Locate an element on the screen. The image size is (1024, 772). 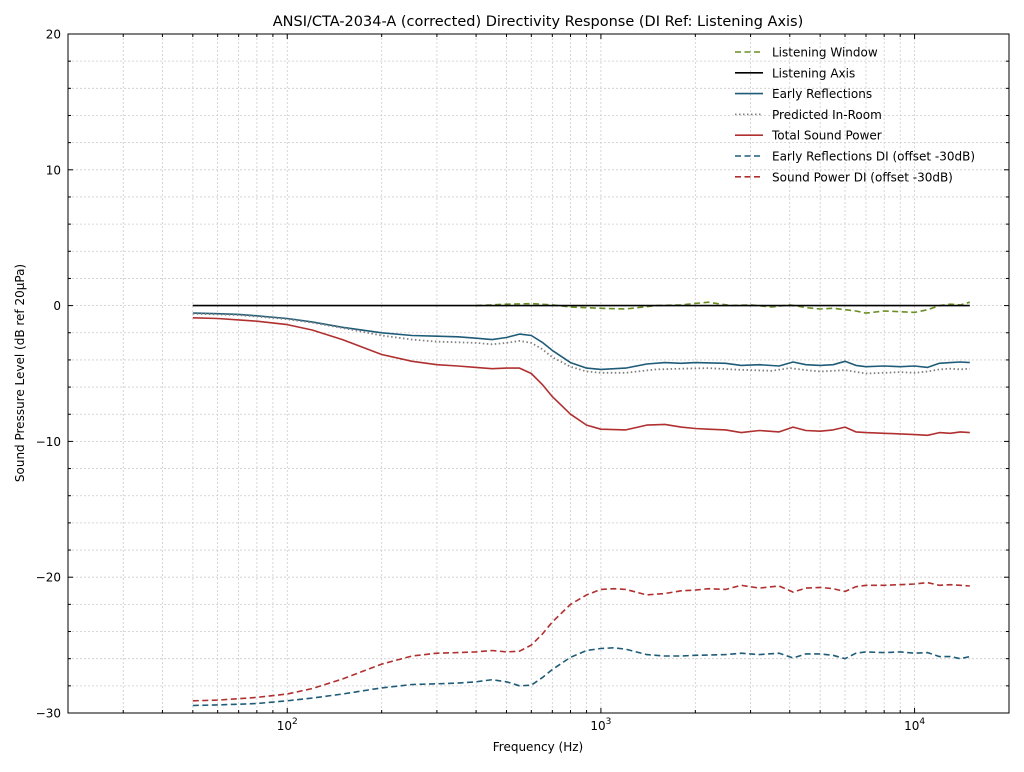
y-tick-label: 0 is located at coordinates (57, 306).